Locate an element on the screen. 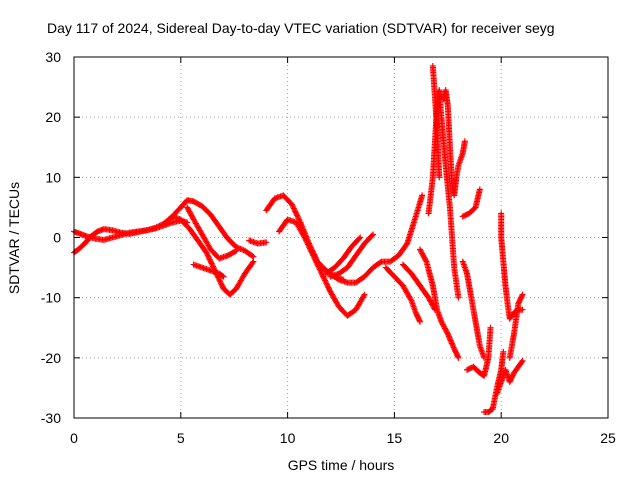 The width and height of the screenshot is (640, 480). series-arc-v is located at coordinates (509, 377).